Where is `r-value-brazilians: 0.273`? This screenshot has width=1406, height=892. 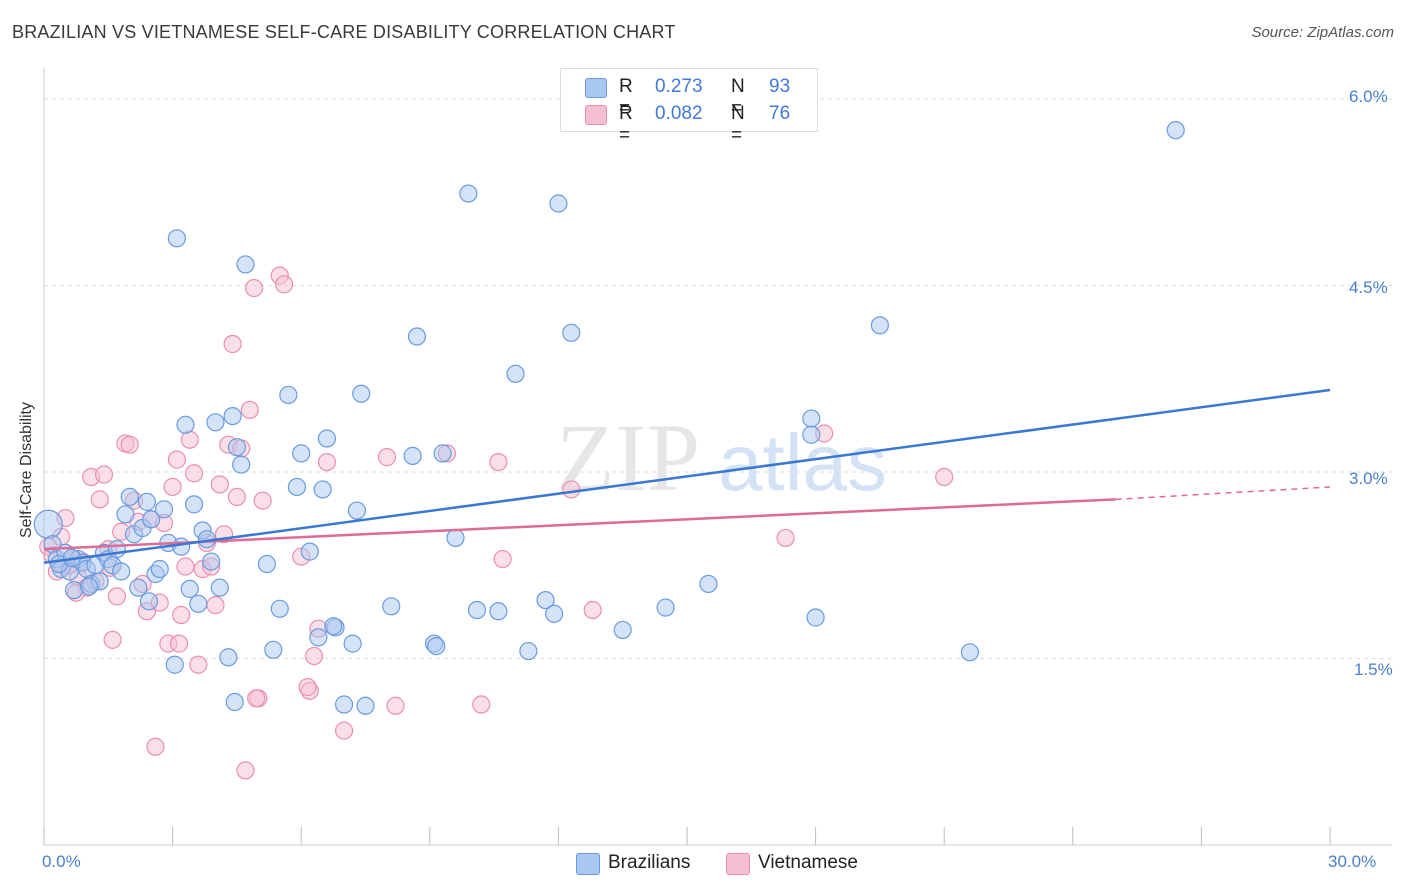 r-value-brazilians: 0.273 is located at coordinates (679, 86).